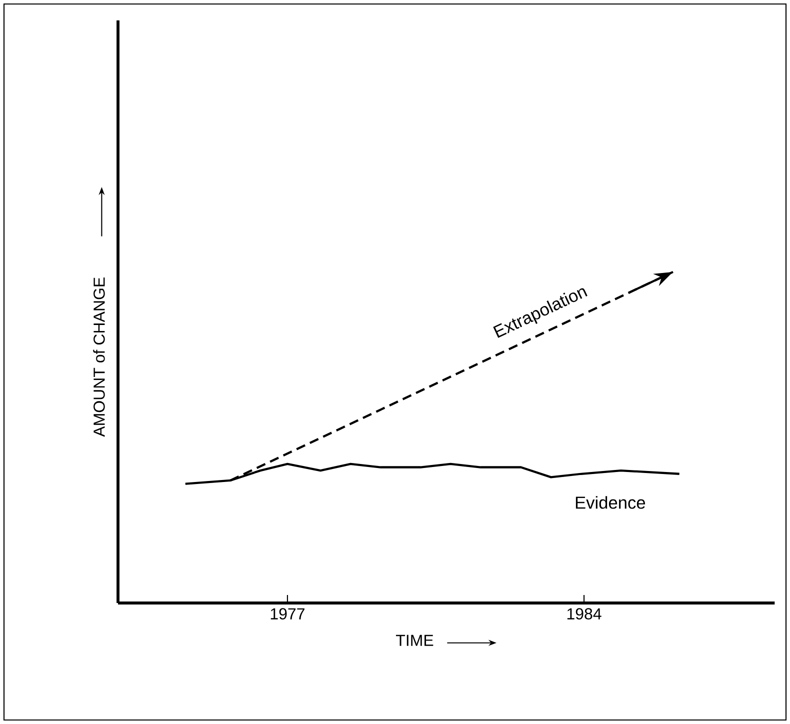 The image size is (790, 724). I want to click on y-axis-title: AMOUNT of CHANGE, so click(99, 357).